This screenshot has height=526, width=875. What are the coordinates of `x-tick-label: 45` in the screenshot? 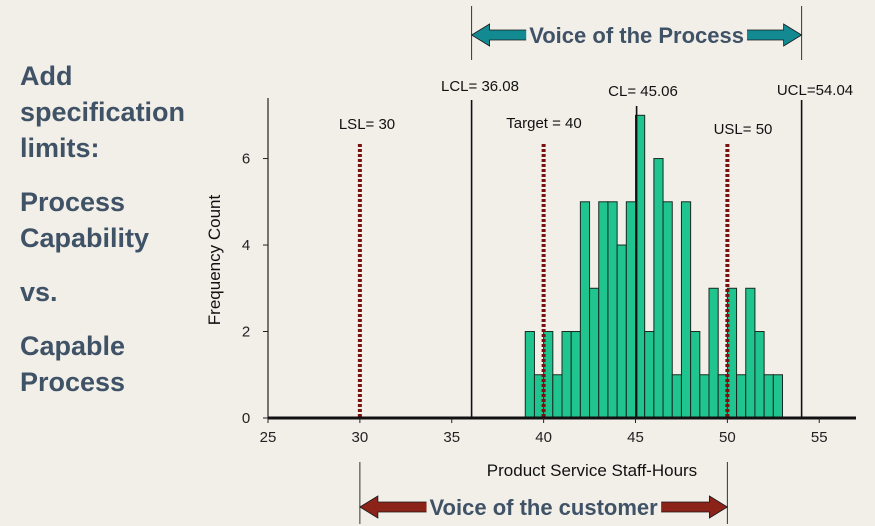 It's located at (635, 437).